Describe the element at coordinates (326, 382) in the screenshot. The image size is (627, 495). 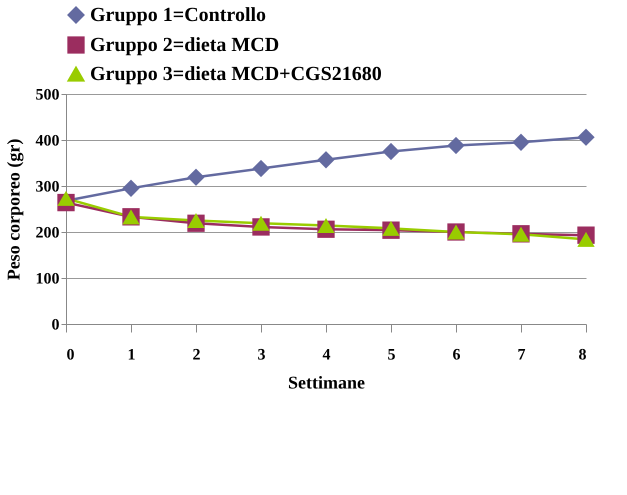
I see `x-axis-title: Settimane` at that location.